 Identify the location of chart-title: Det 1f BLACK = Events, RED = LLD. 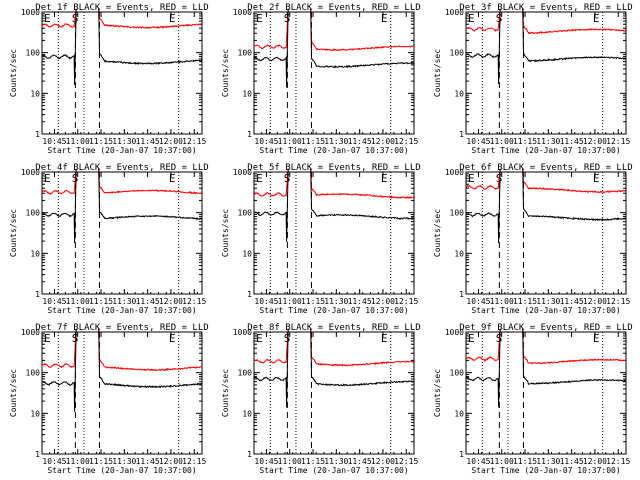
(121, 8).